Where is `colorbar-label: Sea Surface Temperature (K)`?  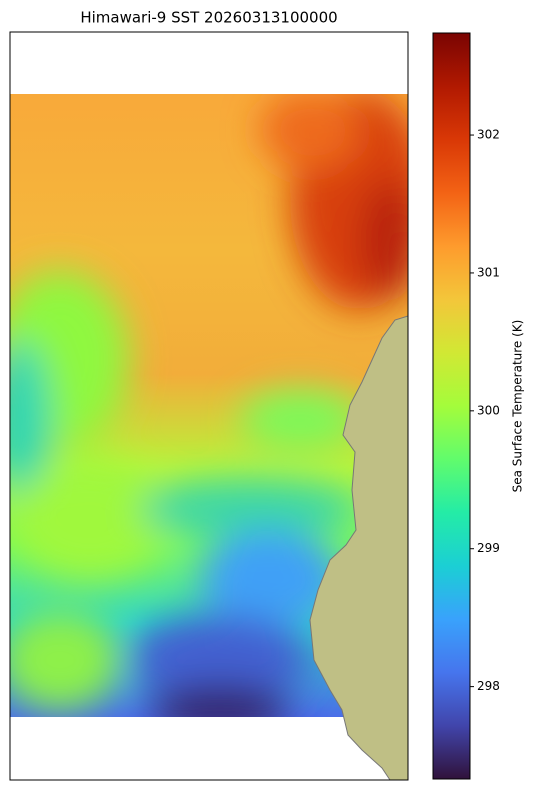
colorbar-label: Sea Surface Temperature (K) is located at coordinates (518, 406).